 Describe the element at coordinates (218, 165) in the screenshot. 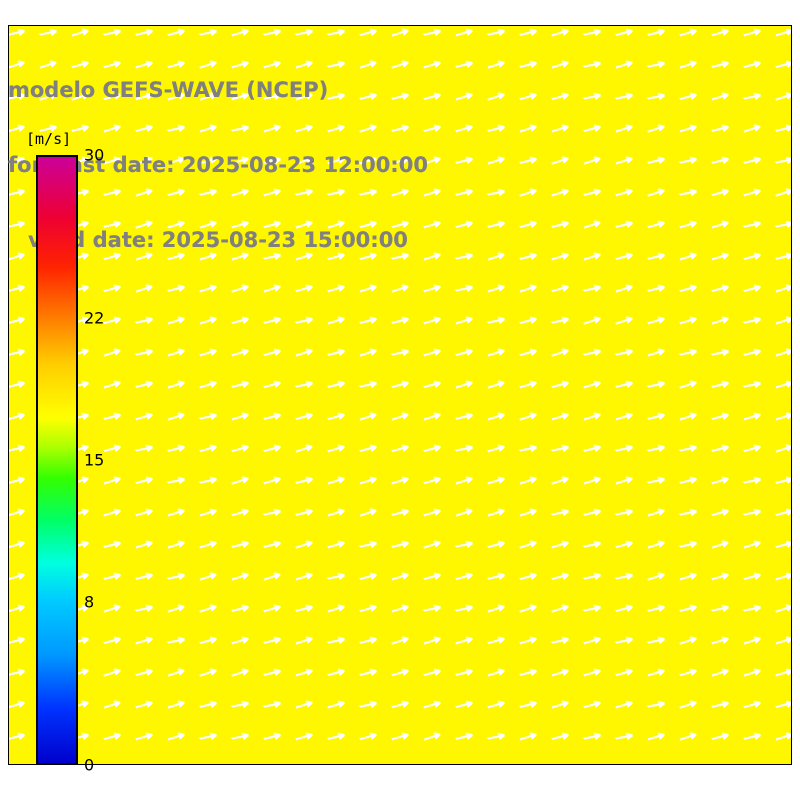

I see `title-forecast-date: forecast date: 2025-08-23 12:00:00` at that location.